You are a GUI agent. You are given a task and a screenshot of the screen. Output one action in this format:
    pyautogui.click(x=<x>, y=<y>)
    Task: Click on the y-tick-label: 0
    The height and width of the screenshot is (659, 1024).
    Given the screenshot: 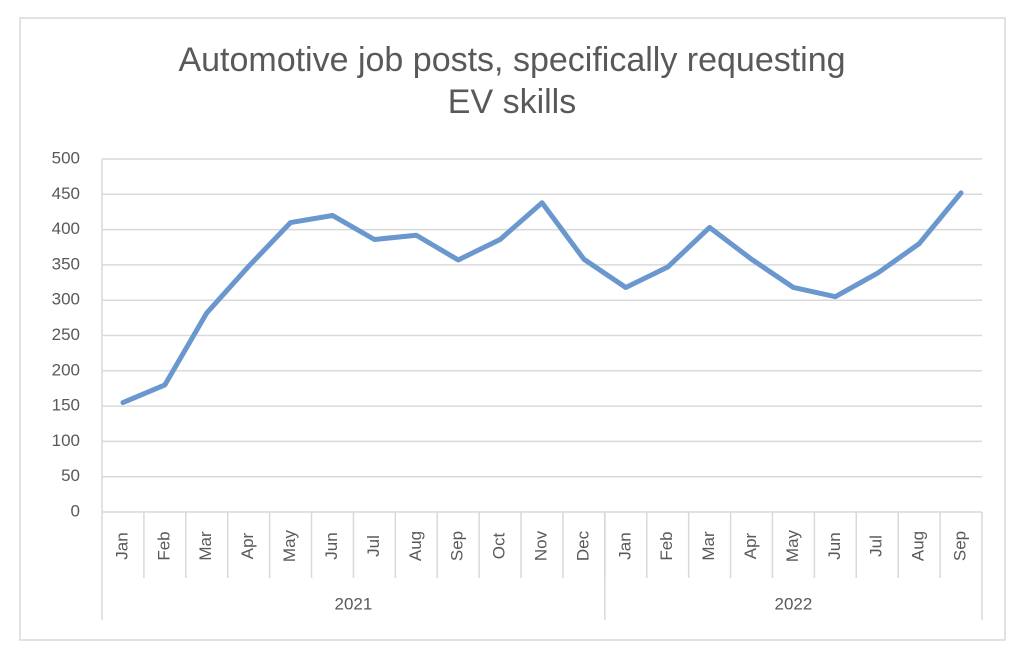 What is the action you would take?
    pyautogui.click(x=75, y=510)
    